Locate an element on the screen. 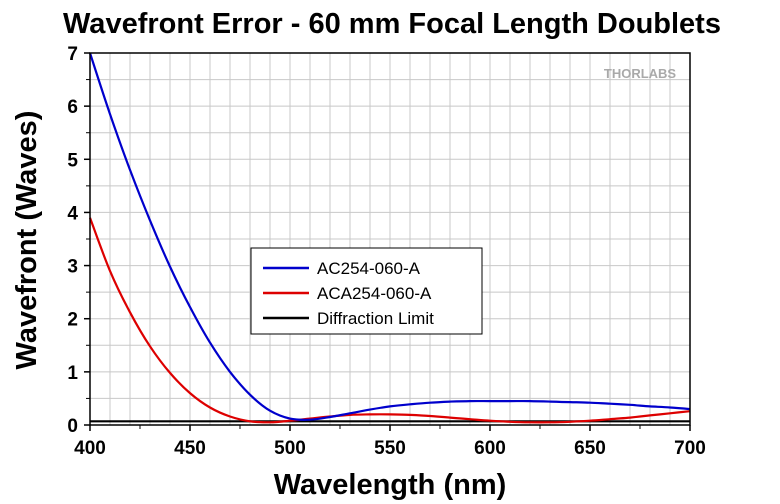 The width and height of the screenshot is (780, 504). x-tick-labels: 400 450 500 550 600 650 700 is located at coordinates (390, 448).